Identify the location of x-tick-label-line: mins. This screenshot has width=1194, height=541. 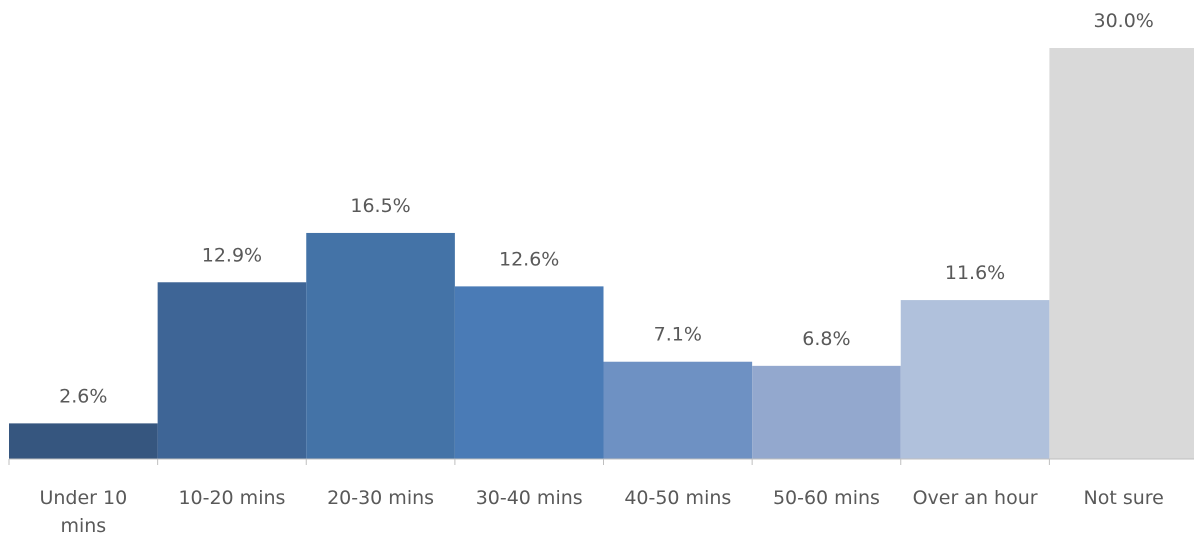
(83, 526).